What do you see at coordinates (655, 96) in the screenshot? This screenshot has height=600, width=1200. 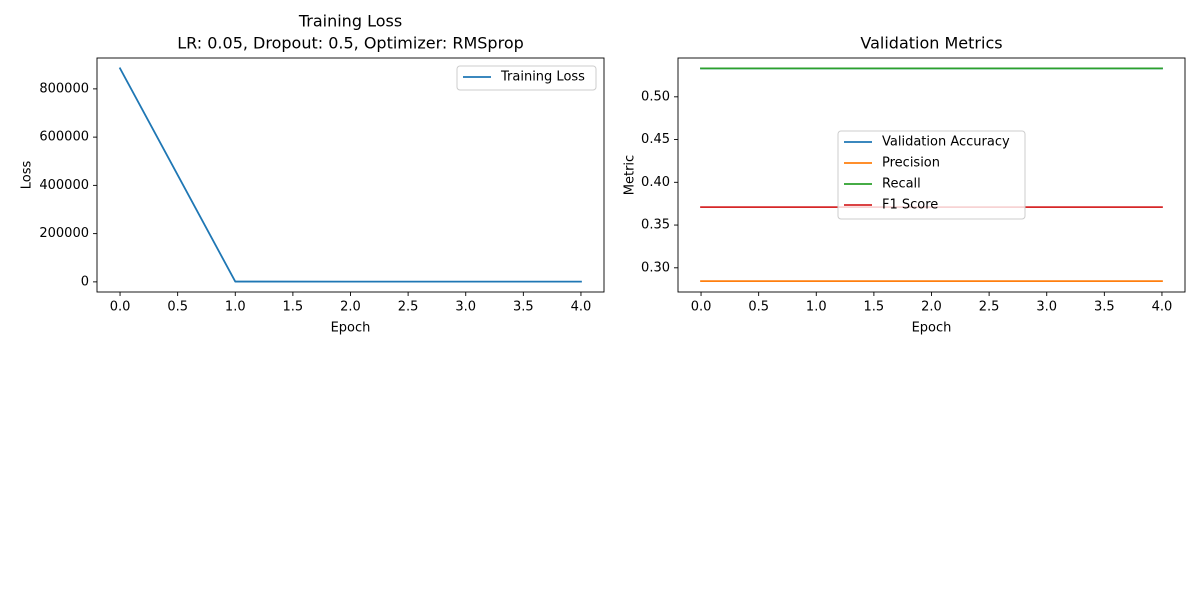 I see `y-tick-label: 0.50` at bounding box center [655, 96].